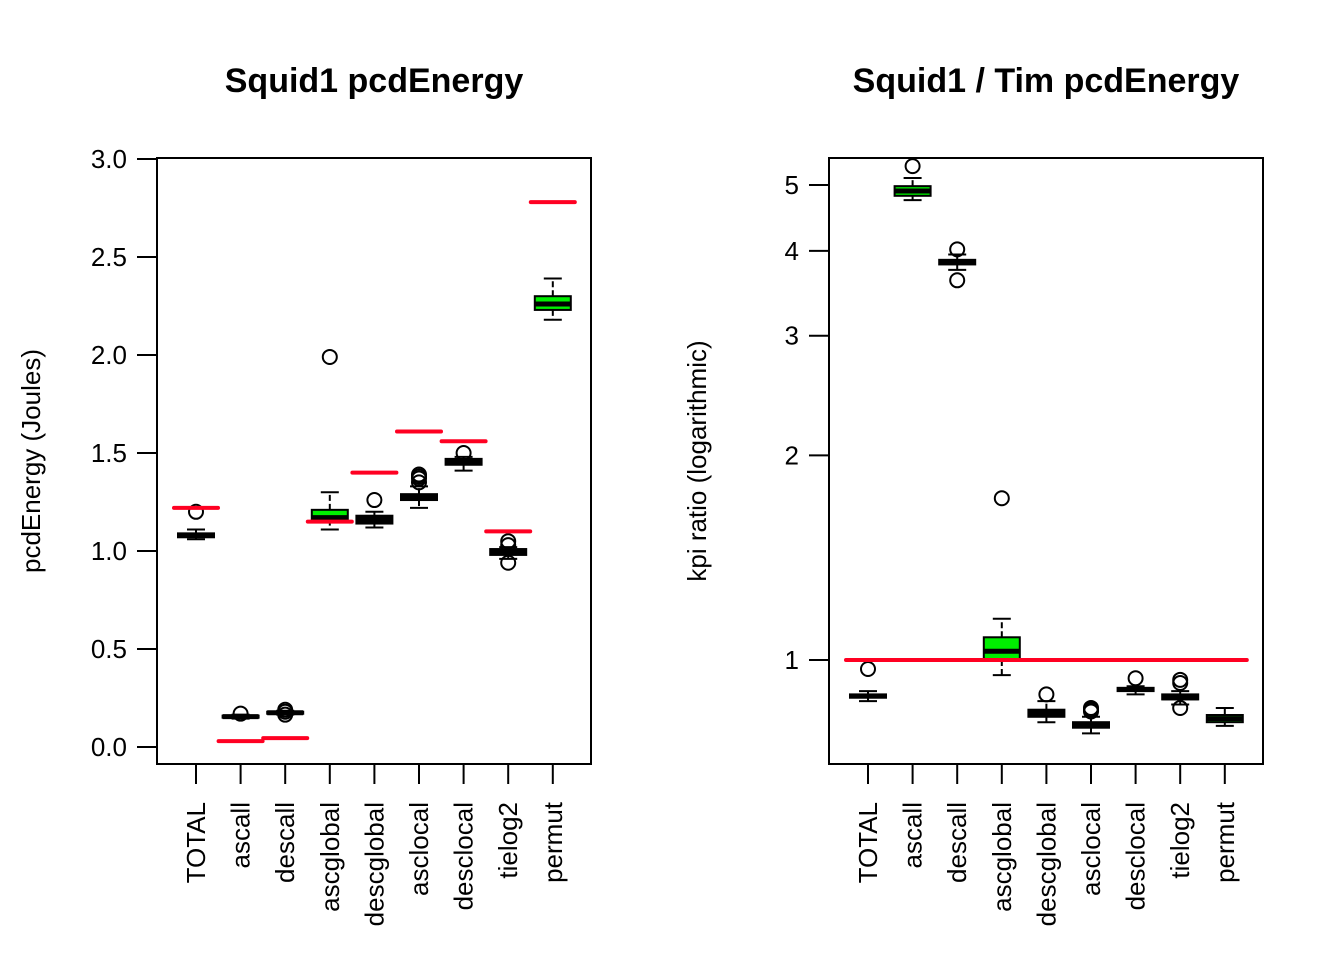 This screenshot has width=1344, height=960. What do you see at coordinates (792, 185) in the screenshot?
I see `y-tick-label: 5` at bounding box center [792, 185].